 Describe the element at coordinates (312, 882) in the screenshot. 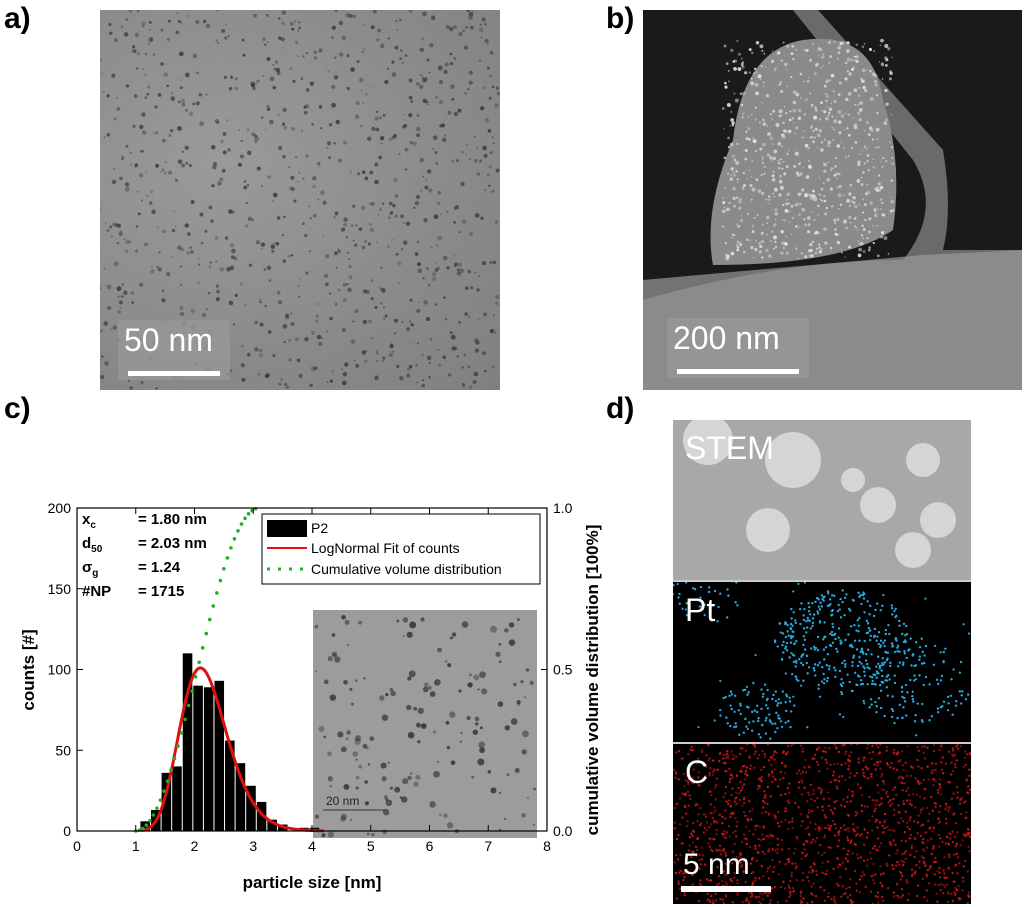

I see `x-axis-label: particle size [nm]` at that location.